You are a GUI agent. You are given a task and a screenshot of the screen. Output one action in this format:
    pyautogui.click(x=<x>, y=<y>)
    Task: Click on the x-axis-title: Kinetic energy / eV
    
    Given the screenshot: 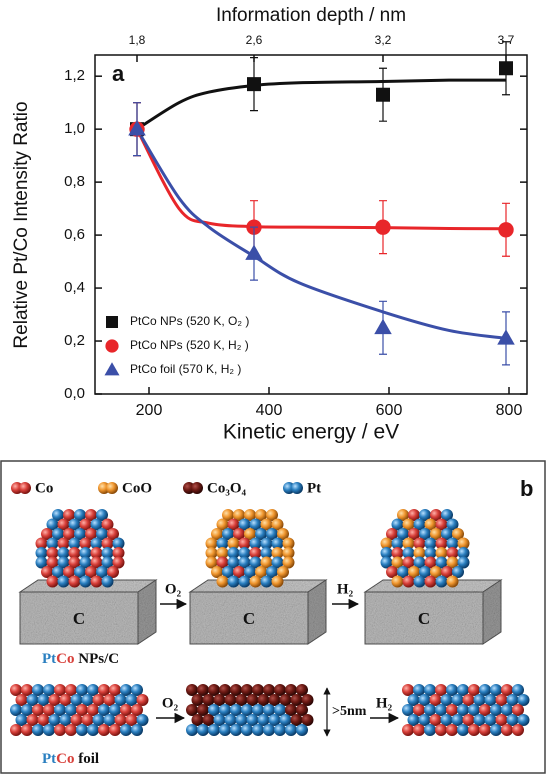 What is the action you would take?
    pyautogui.click(x=311, y=432)
    